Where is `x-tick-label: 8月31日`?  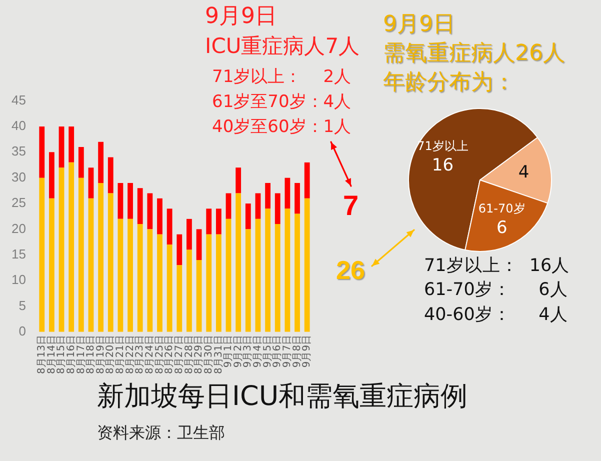
x-tick-label: 8月31日 is located at coordinates (218, 354).